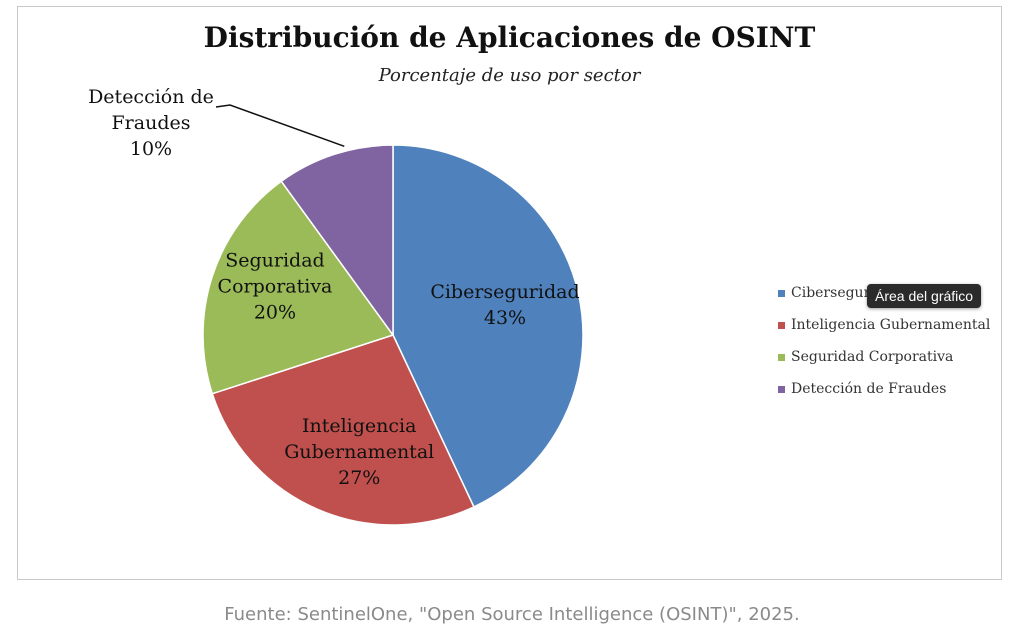 This screenshot has height=639, width=1024. What do you see at coordinates (872, 357) in the screenshot?
I see `legend-label: Seguridad Corporativa` at bounding box center [872, 357].